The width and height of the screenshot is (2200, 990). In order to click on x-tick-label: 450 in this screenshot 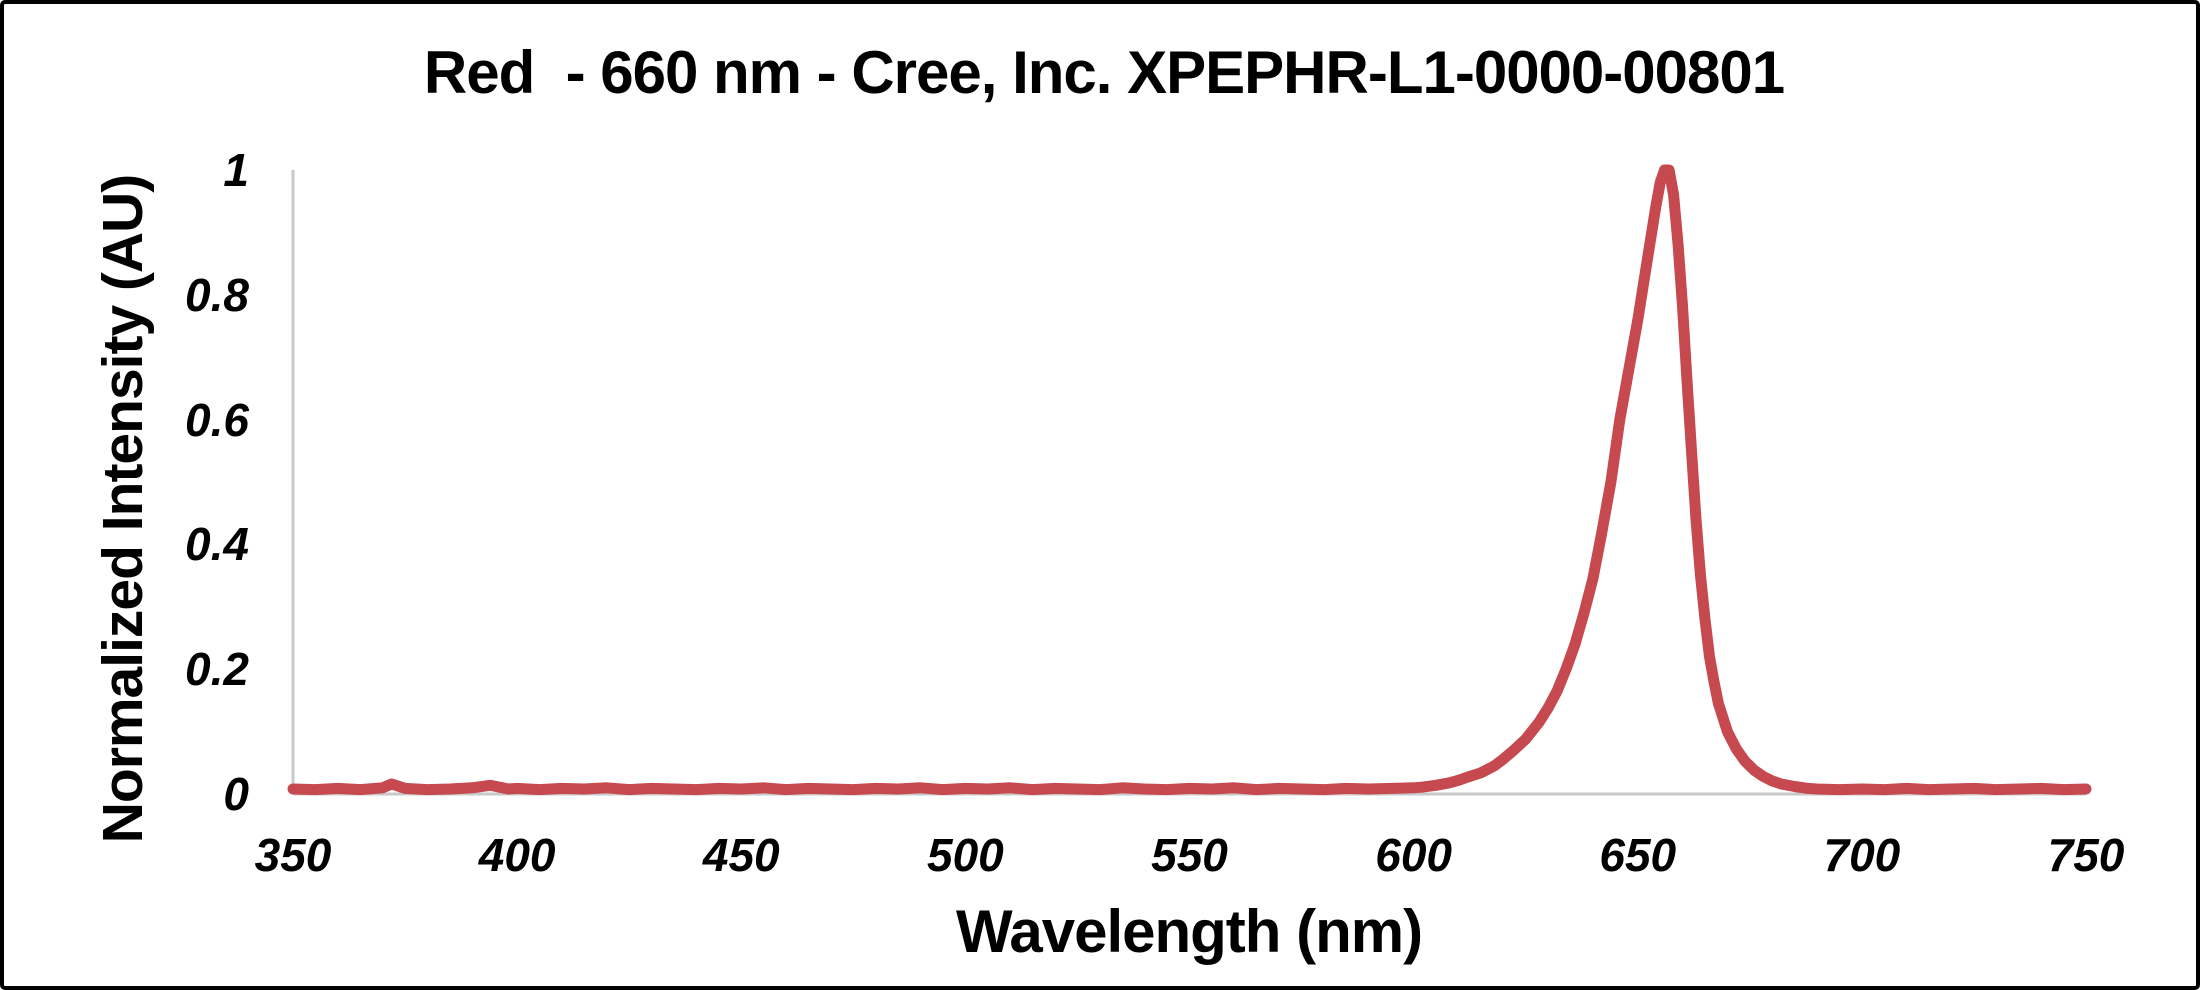, I will do `click(741, 855)`.